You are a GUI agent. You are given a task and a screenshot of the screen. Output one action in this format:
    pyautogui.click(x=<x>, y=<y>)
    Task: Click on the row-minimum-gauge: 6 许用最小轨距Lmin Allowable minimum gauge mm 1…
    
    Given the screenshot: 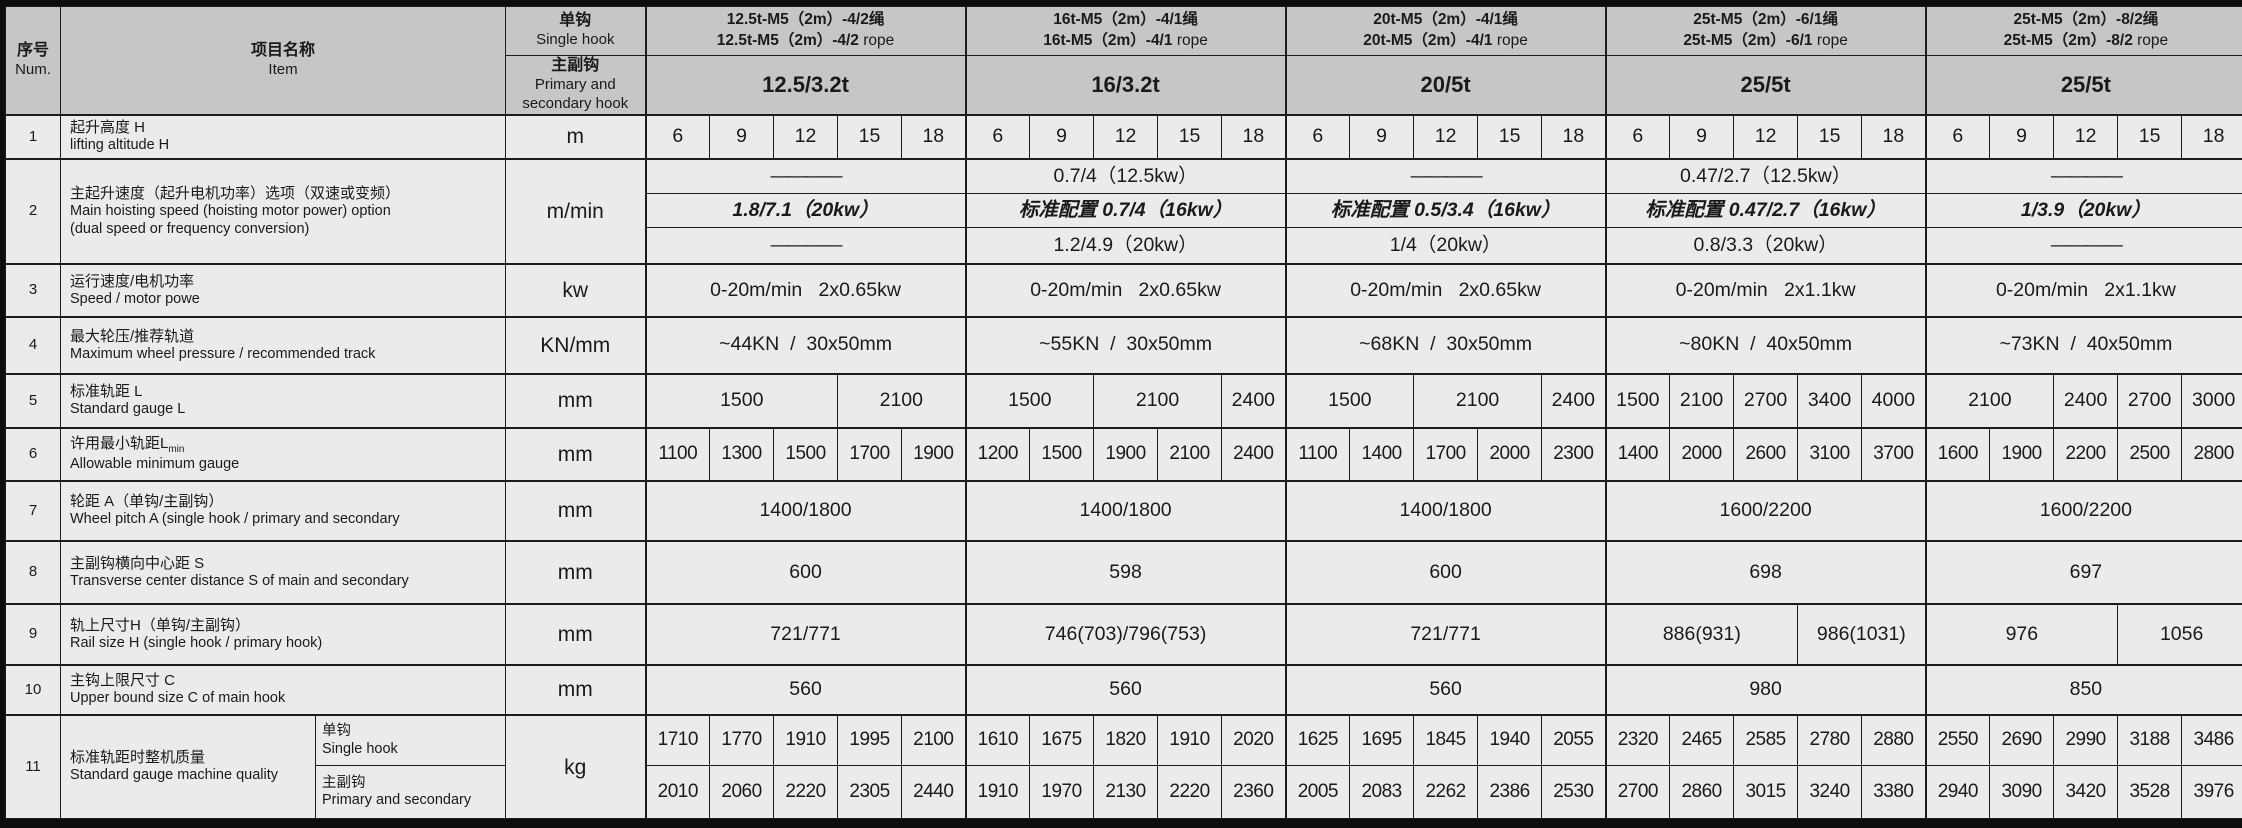 What is the action you would take?
    pyautogui.click(x=1123, y=454)
    